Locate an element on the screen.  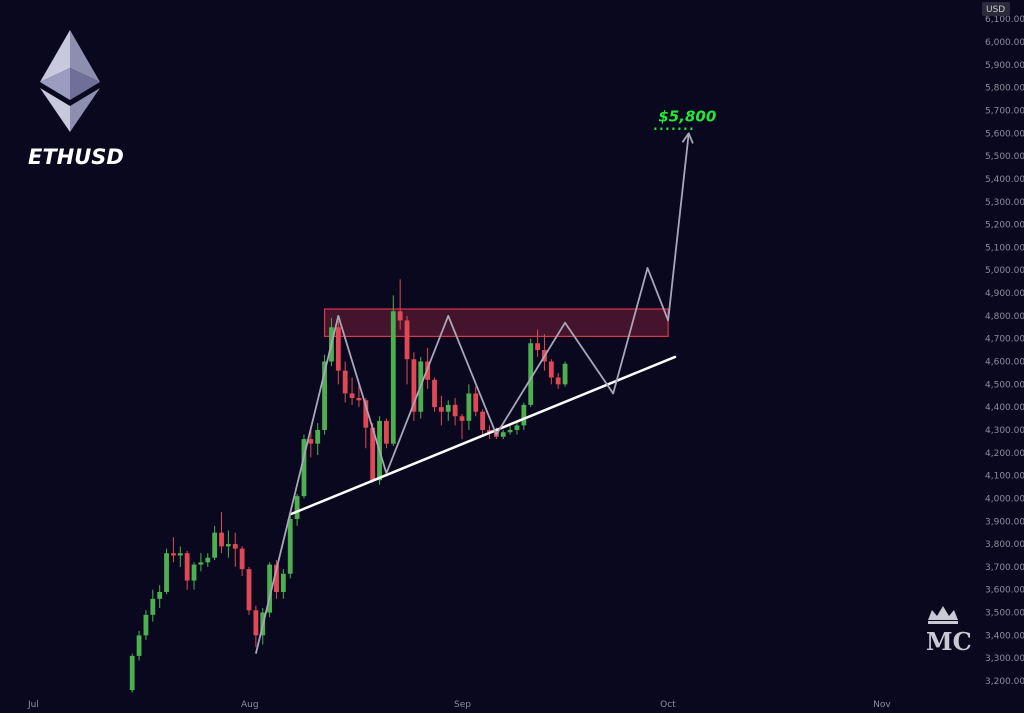
time-tick-label: Nov is located at coordinates (882, 705).